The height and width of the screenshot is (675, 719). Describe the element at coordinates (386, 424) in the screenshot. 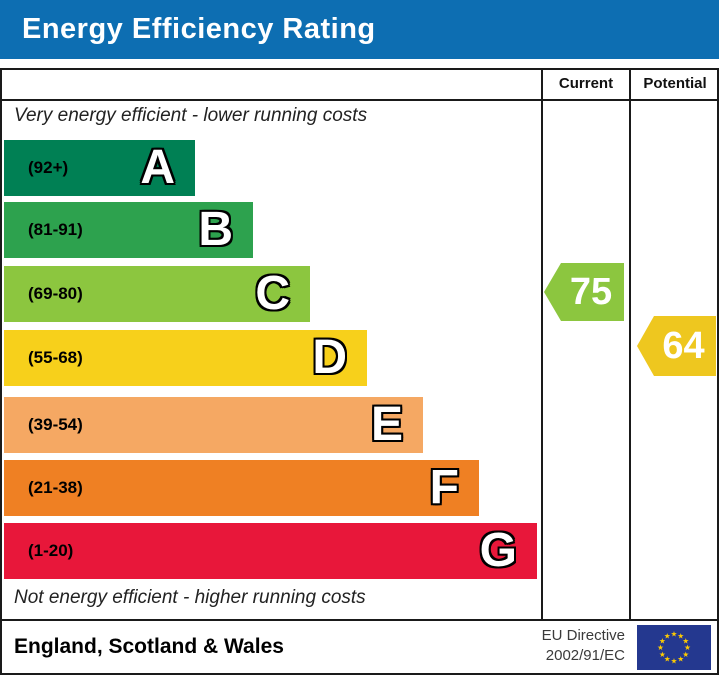

I see `band-e-letter: E` at that location.